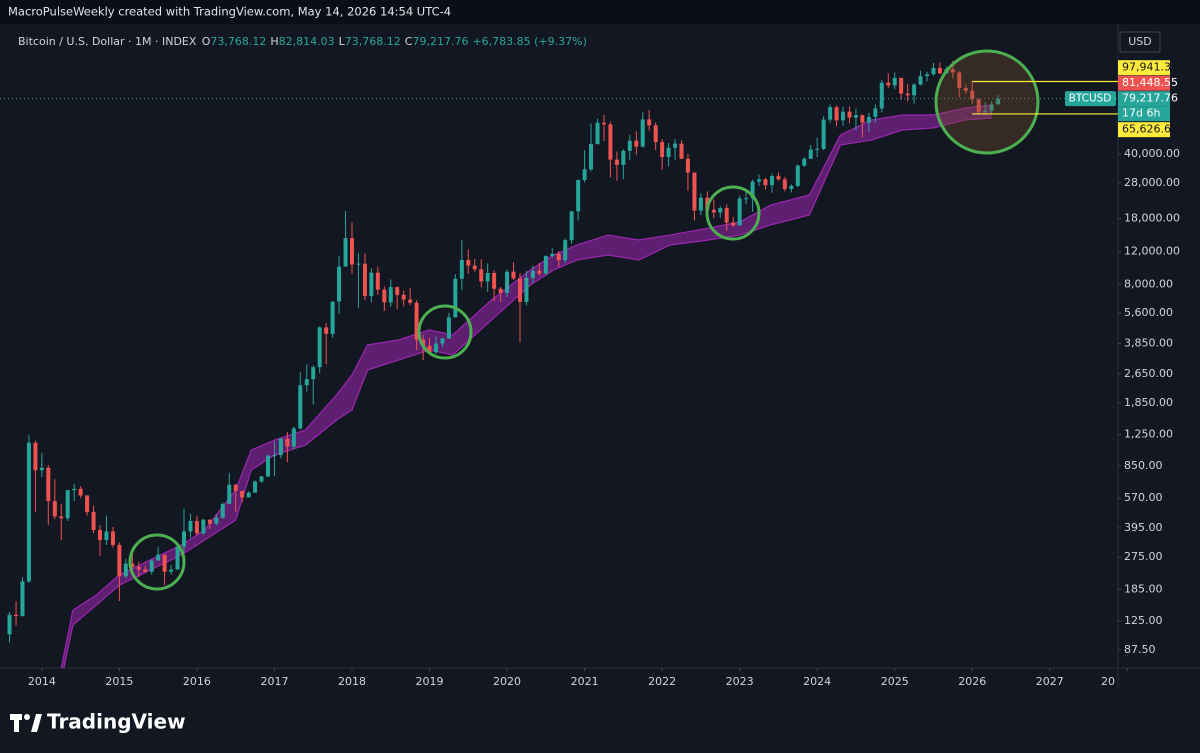 This screenshot has height=753, width=1200. Describe the element at coordinates (197, 681) in the screenshot. I see `x-tick-label: 2016` at that location.